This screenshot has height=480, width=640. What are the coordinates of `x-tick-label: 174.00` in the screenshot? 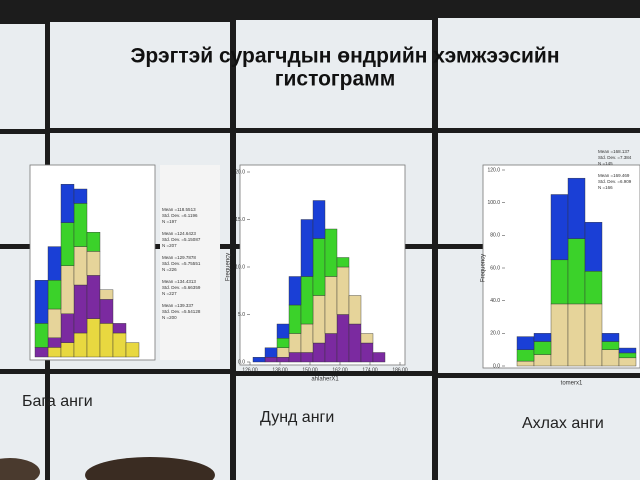 It's located at (370, 370).